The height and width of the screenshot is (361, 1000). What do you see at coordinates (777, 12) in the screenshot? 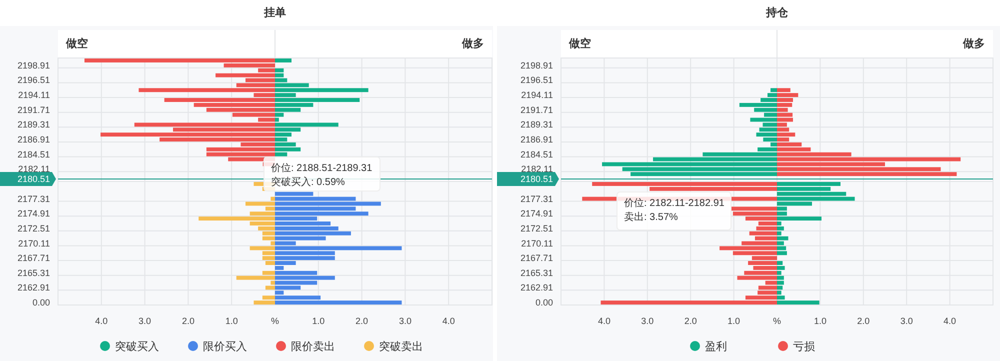
I see `chart-title: 持仓` at bounding box center [777, 12].